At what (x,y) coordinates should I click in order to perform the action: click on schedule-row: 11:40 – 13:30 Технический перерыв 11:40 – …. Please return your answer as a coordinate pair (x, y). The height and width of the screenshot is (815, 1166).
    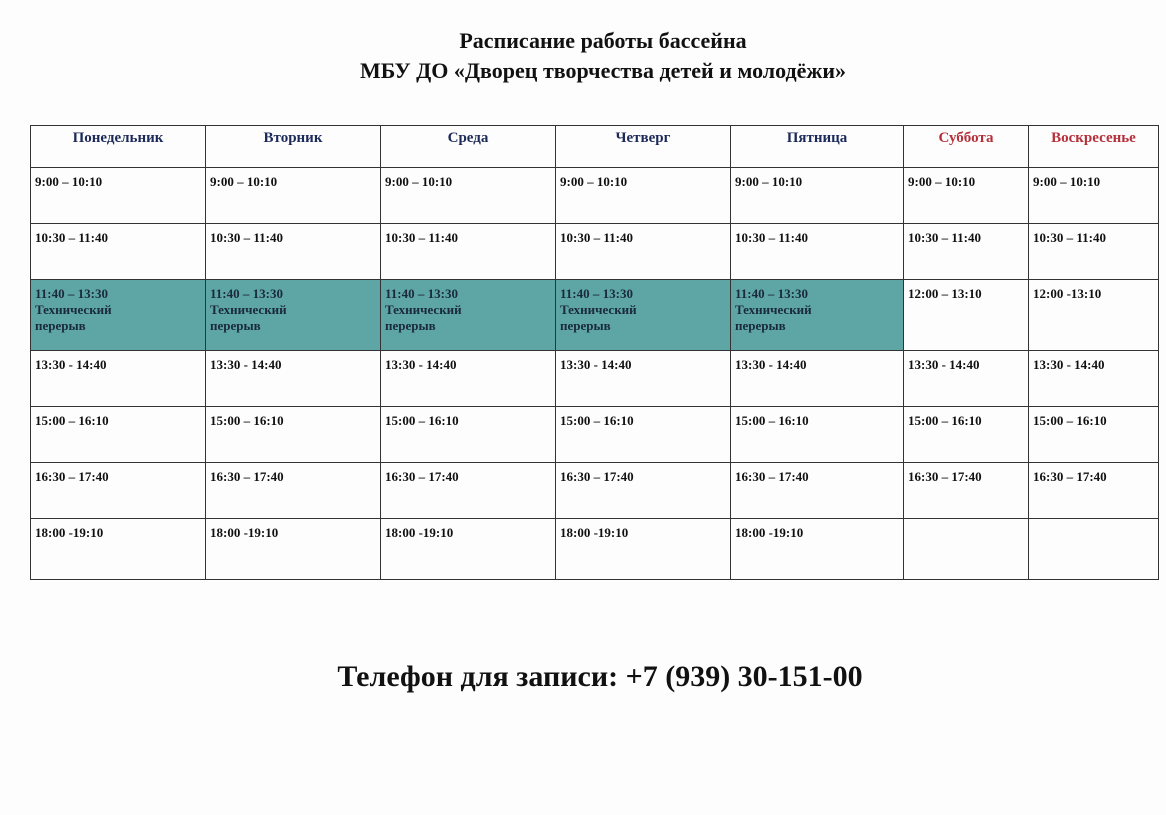
    Looking at the image, I should click on (594, 315).